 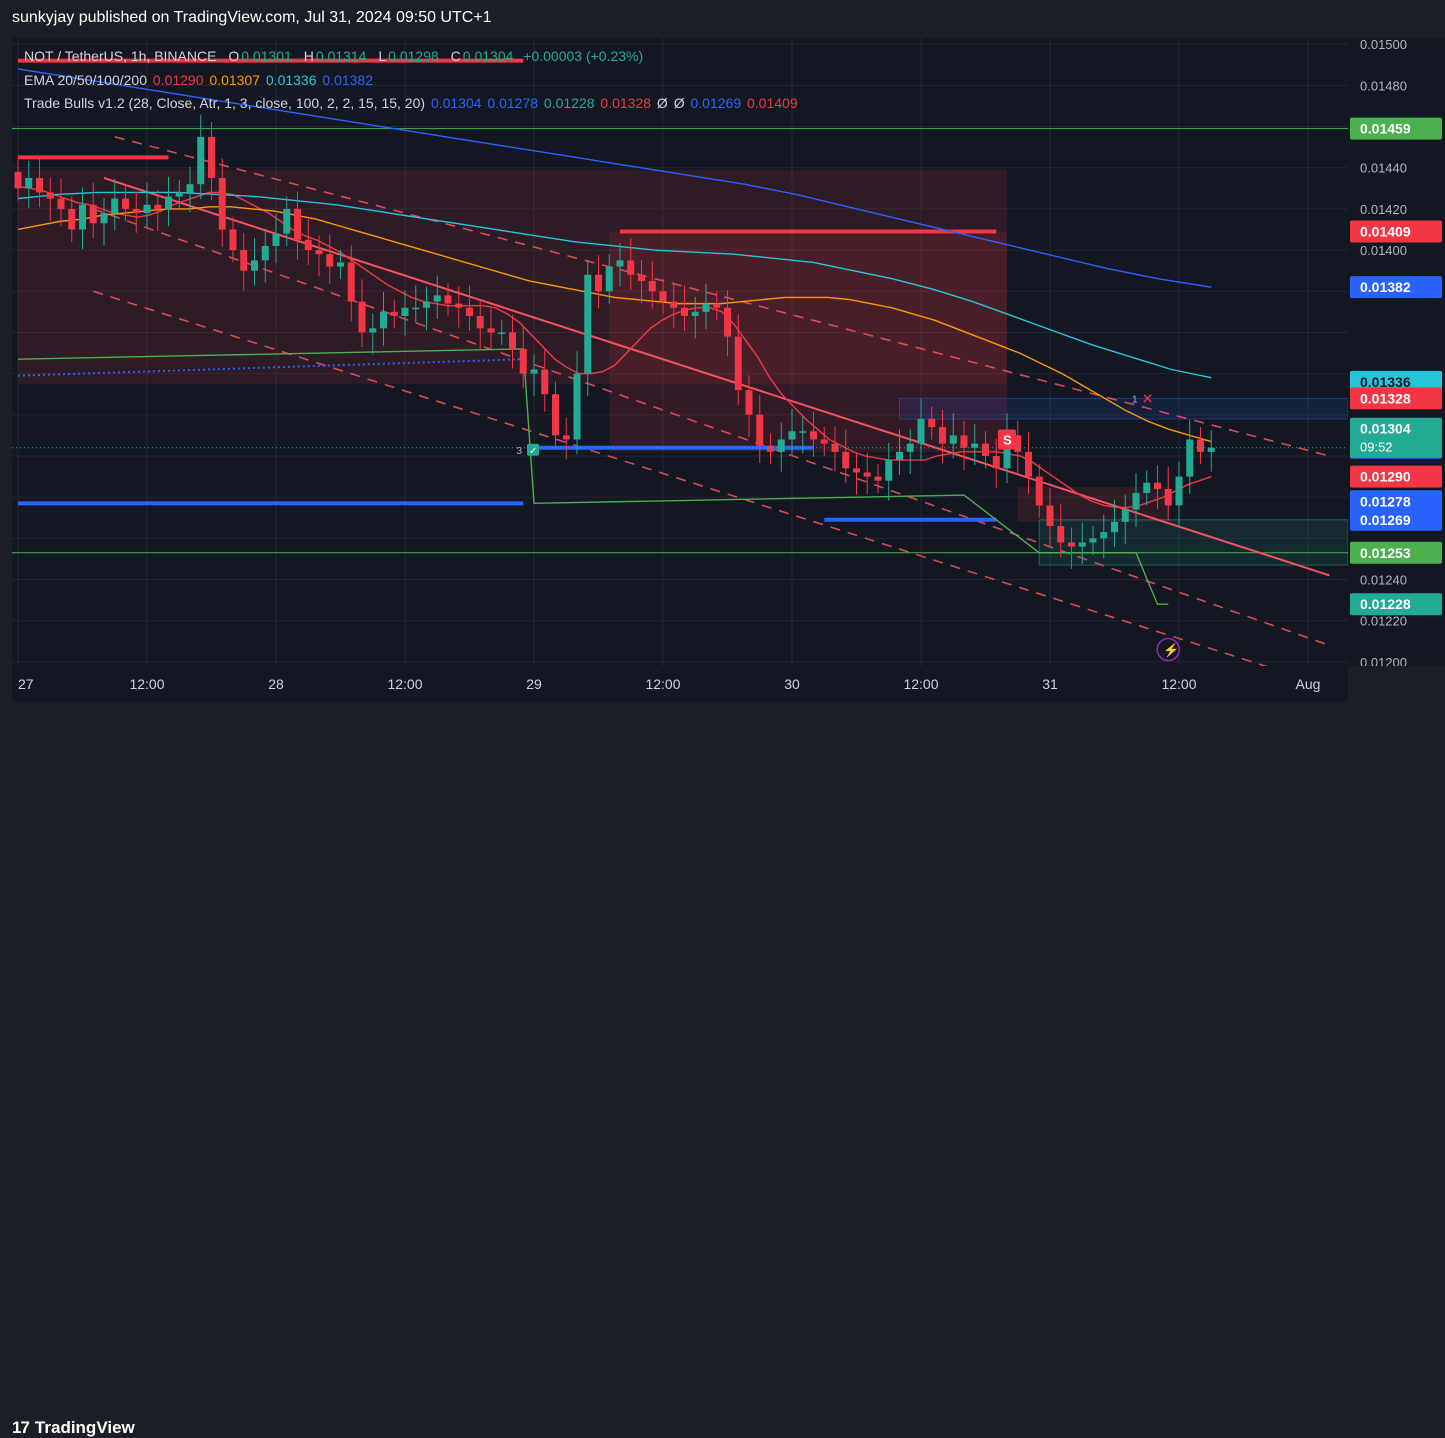 What do you see at coordinates (73, 1428) in the screenshot?
I see `tradingview-logo: 17 TradingView` at bounding box center [73, 1428].